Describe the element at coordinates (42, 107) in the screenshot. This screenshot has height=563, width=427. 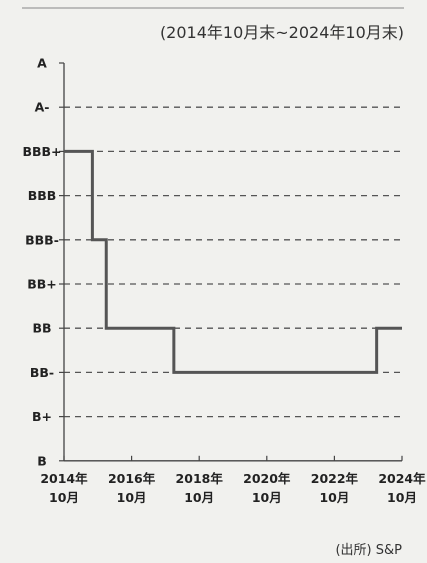
I see `y-tick-label: A-` at that location.